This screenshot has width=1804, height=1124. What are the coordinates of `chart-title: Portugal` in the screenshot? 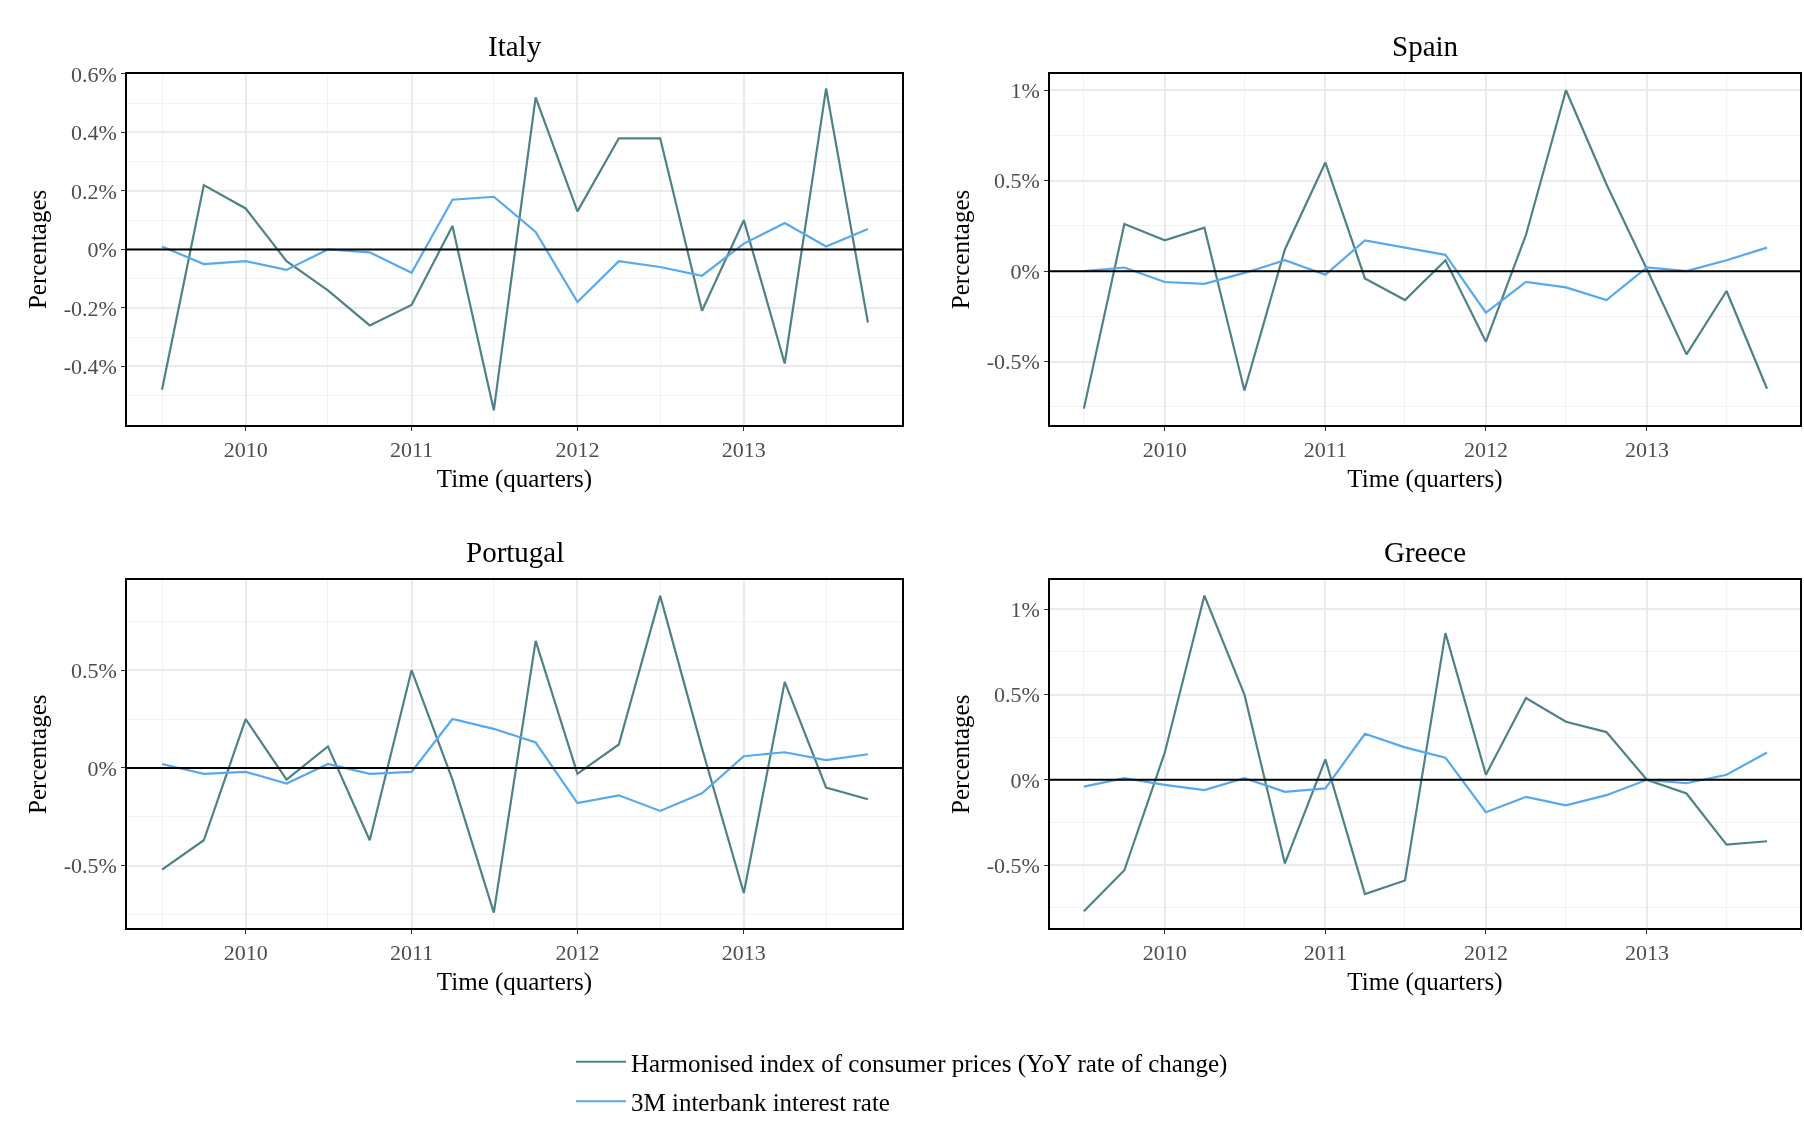 It's located at (515, 552).